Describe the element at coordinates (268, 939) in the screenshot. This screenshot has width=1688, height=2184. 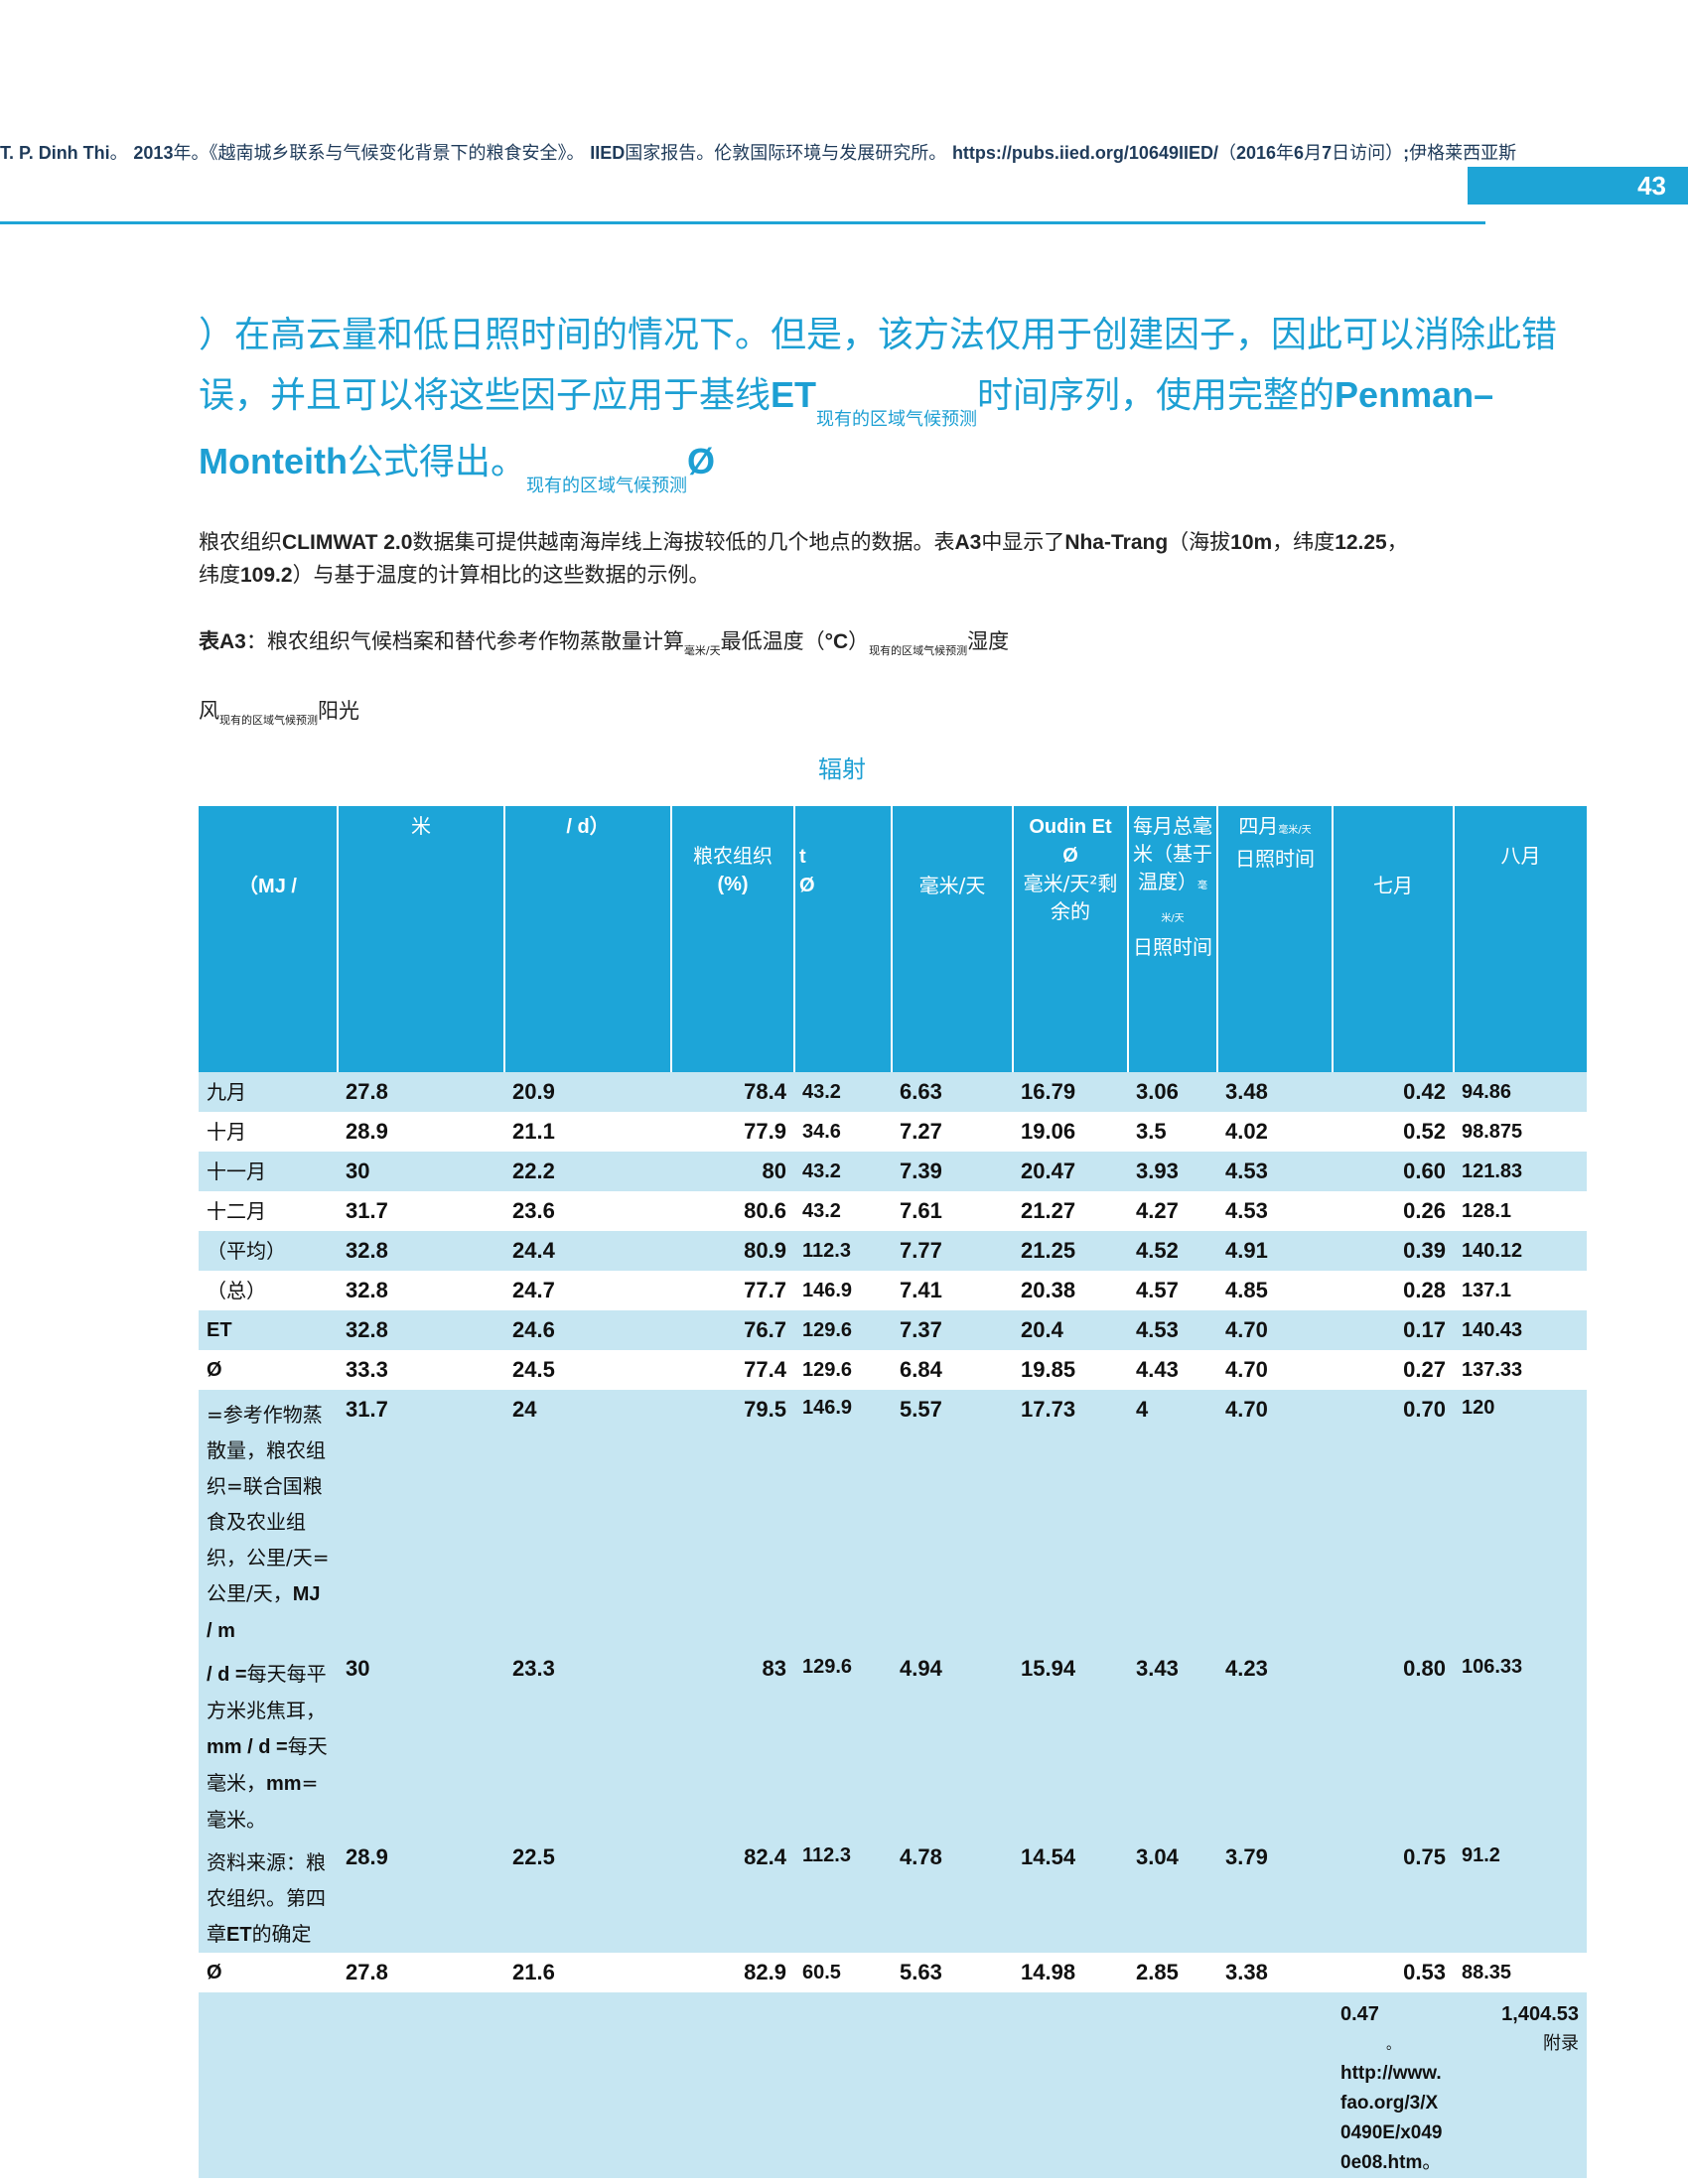
I see `col-header-0: （MJ /` at that location.